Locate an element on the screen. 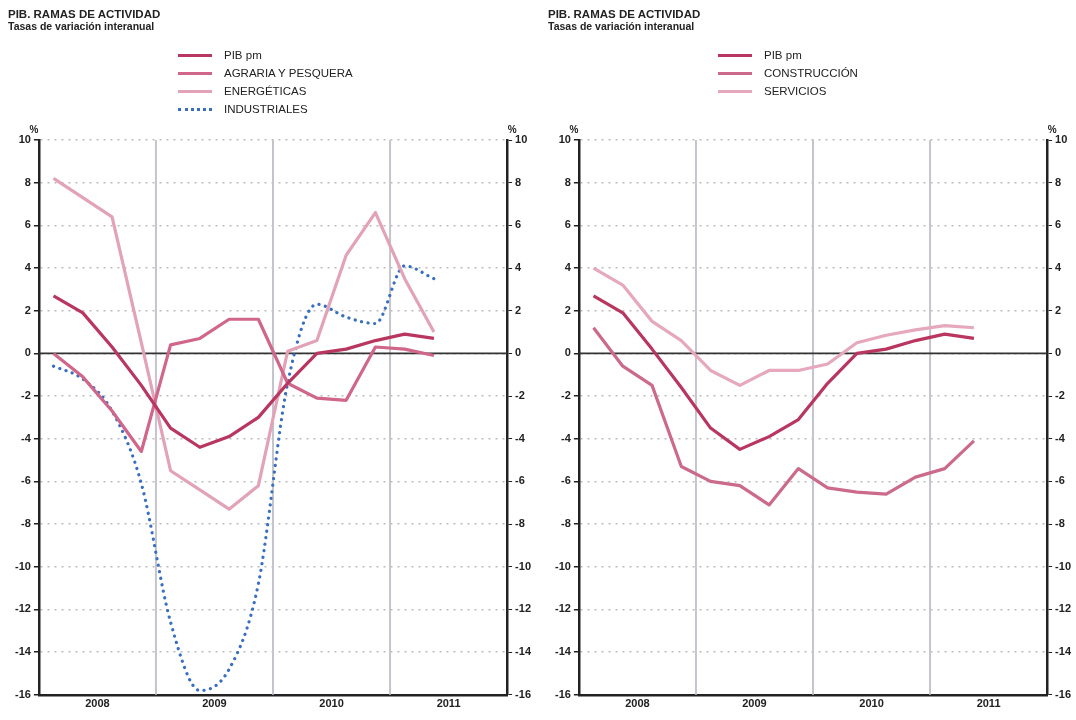  legend-label: INDUSTRIALES is located at coordinates (266, 109).